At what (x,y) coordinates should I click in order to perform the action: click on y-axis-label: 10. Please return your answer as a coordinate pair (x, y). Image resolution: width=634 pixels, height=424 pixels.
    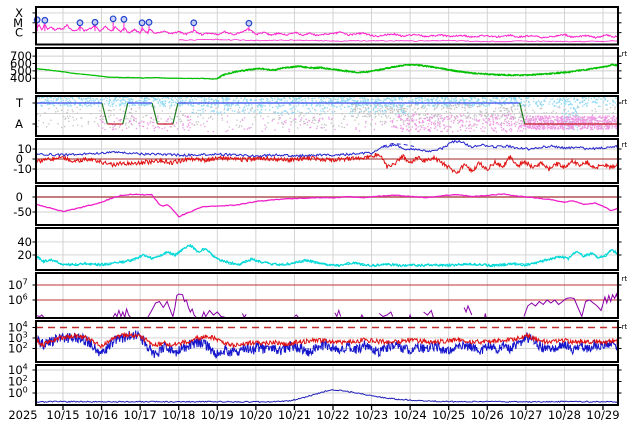
    Looking at the image, I should click on (24, 149).